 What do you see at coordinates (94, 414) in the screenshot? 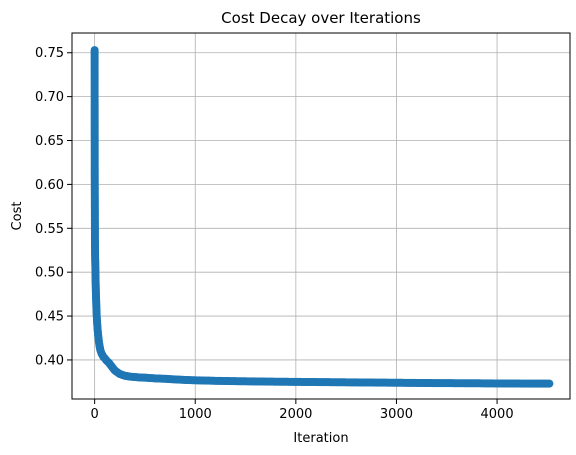
I see `x-tick-label: 0` at bounding box center [94, 414].